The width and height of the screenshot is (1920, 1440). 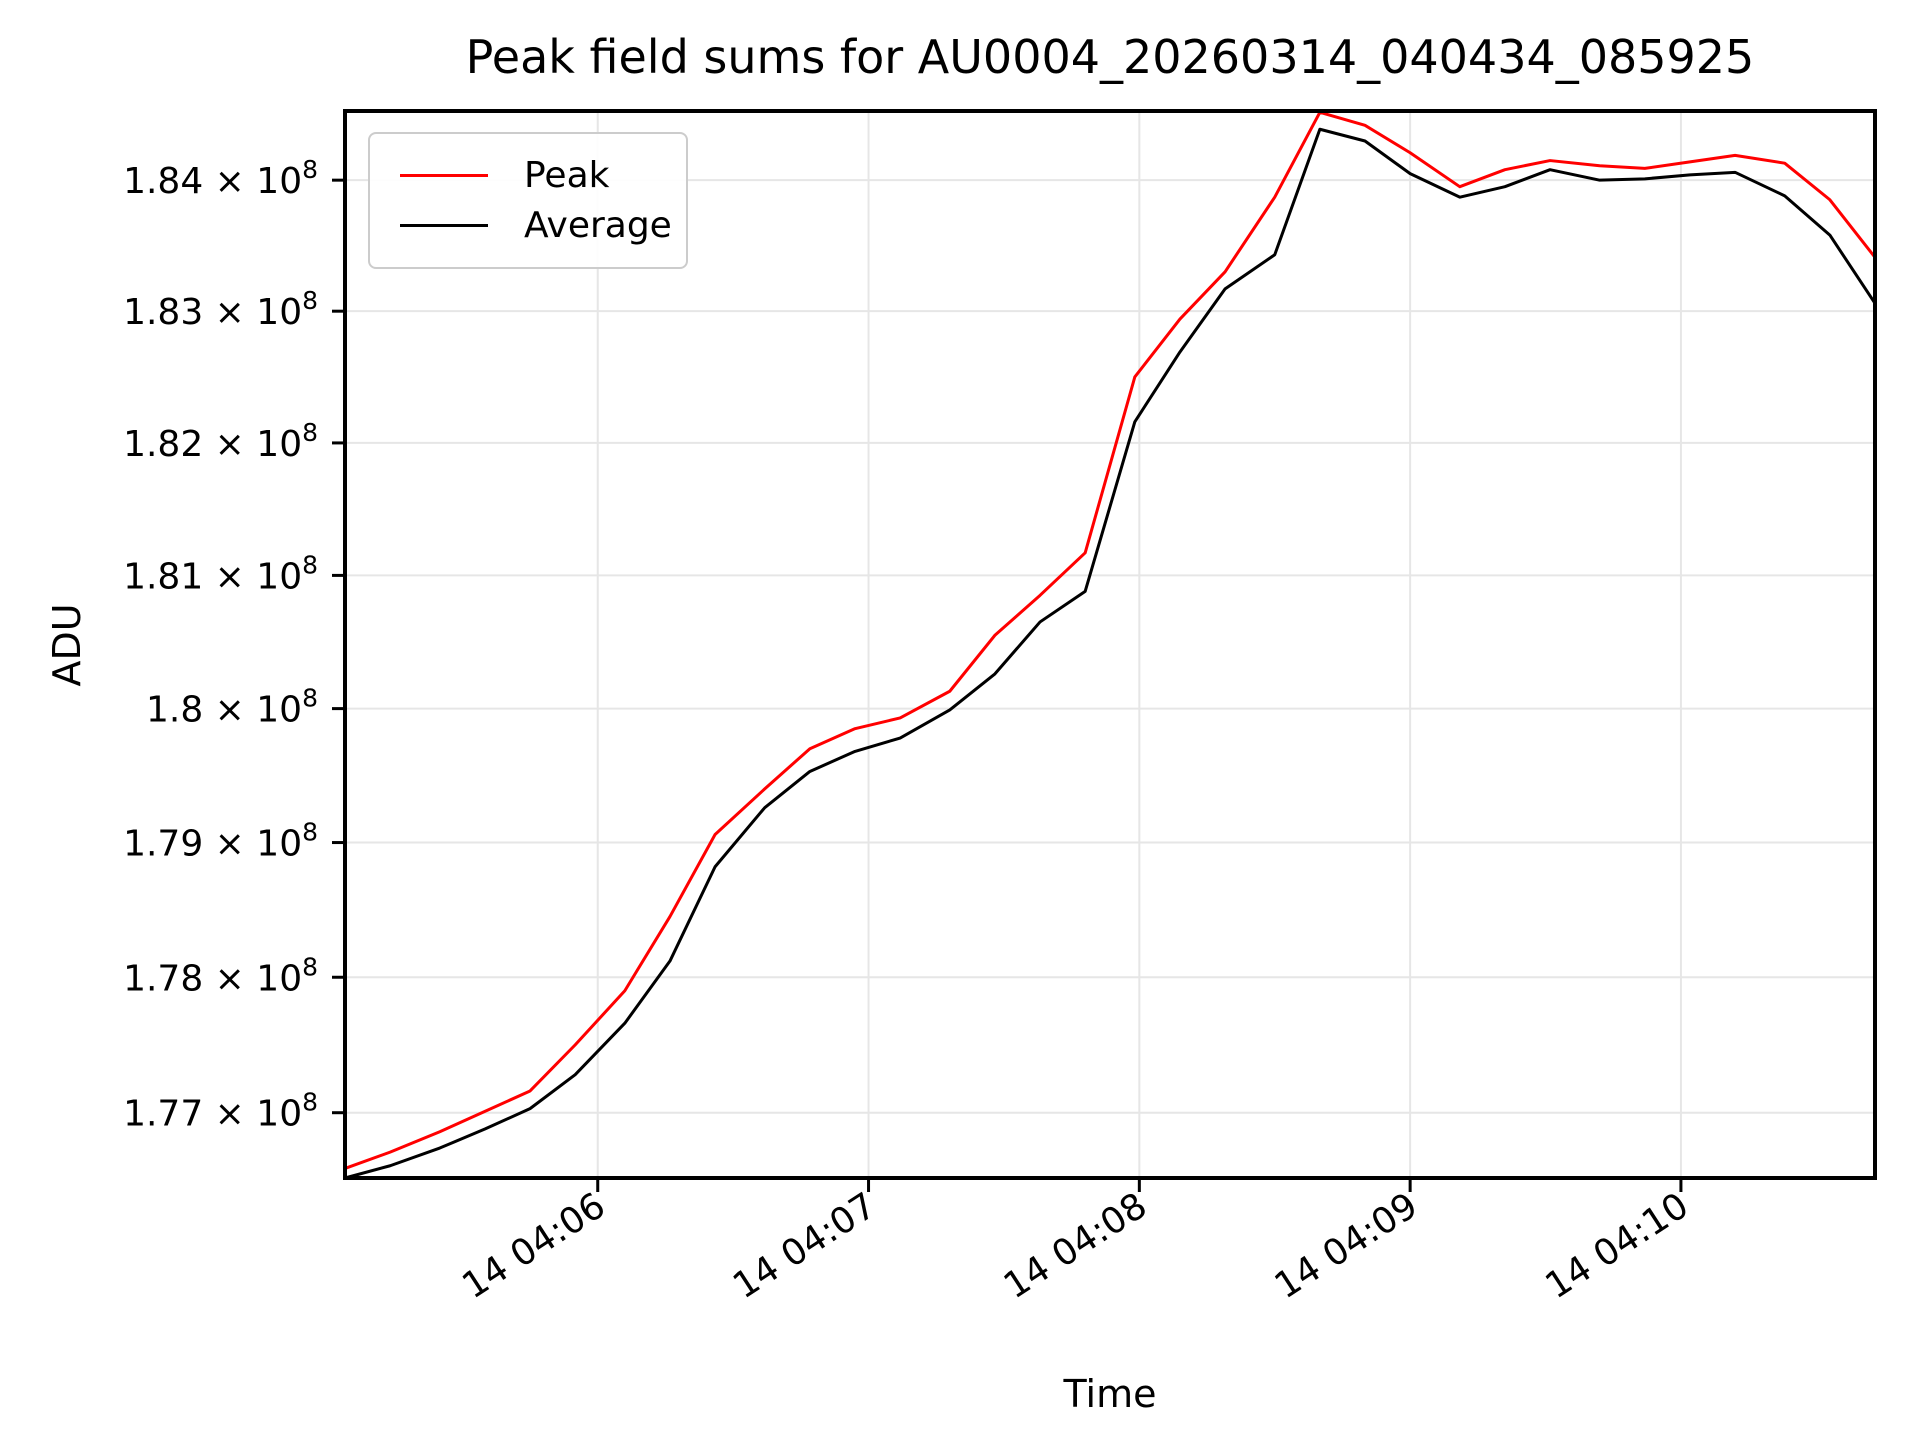 I want to click on y-tick-label: 1.77 × 108, so click(x=220, y=1111).